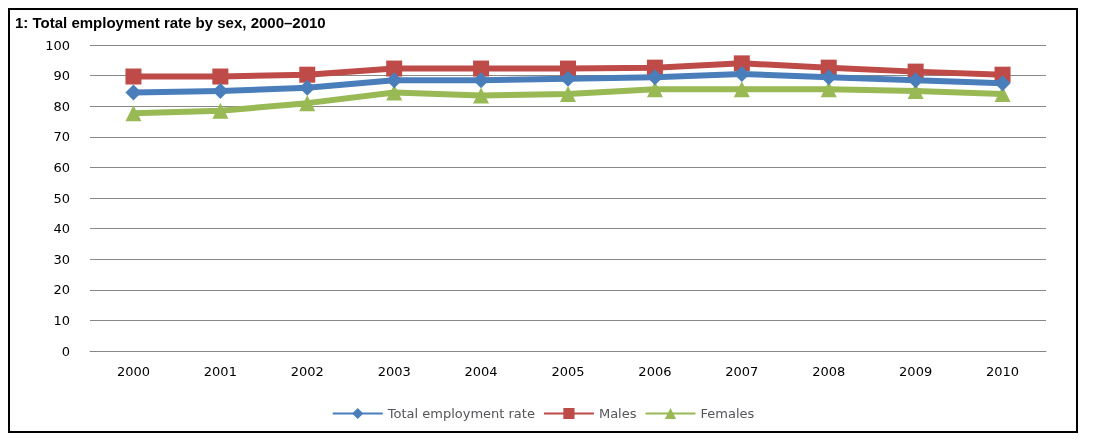 The width and height of the screenshot is (1096, 447). Describe the element at coordinates (460, 413) in the screenshot. I see `legend-label: Total employment rate` at that location.